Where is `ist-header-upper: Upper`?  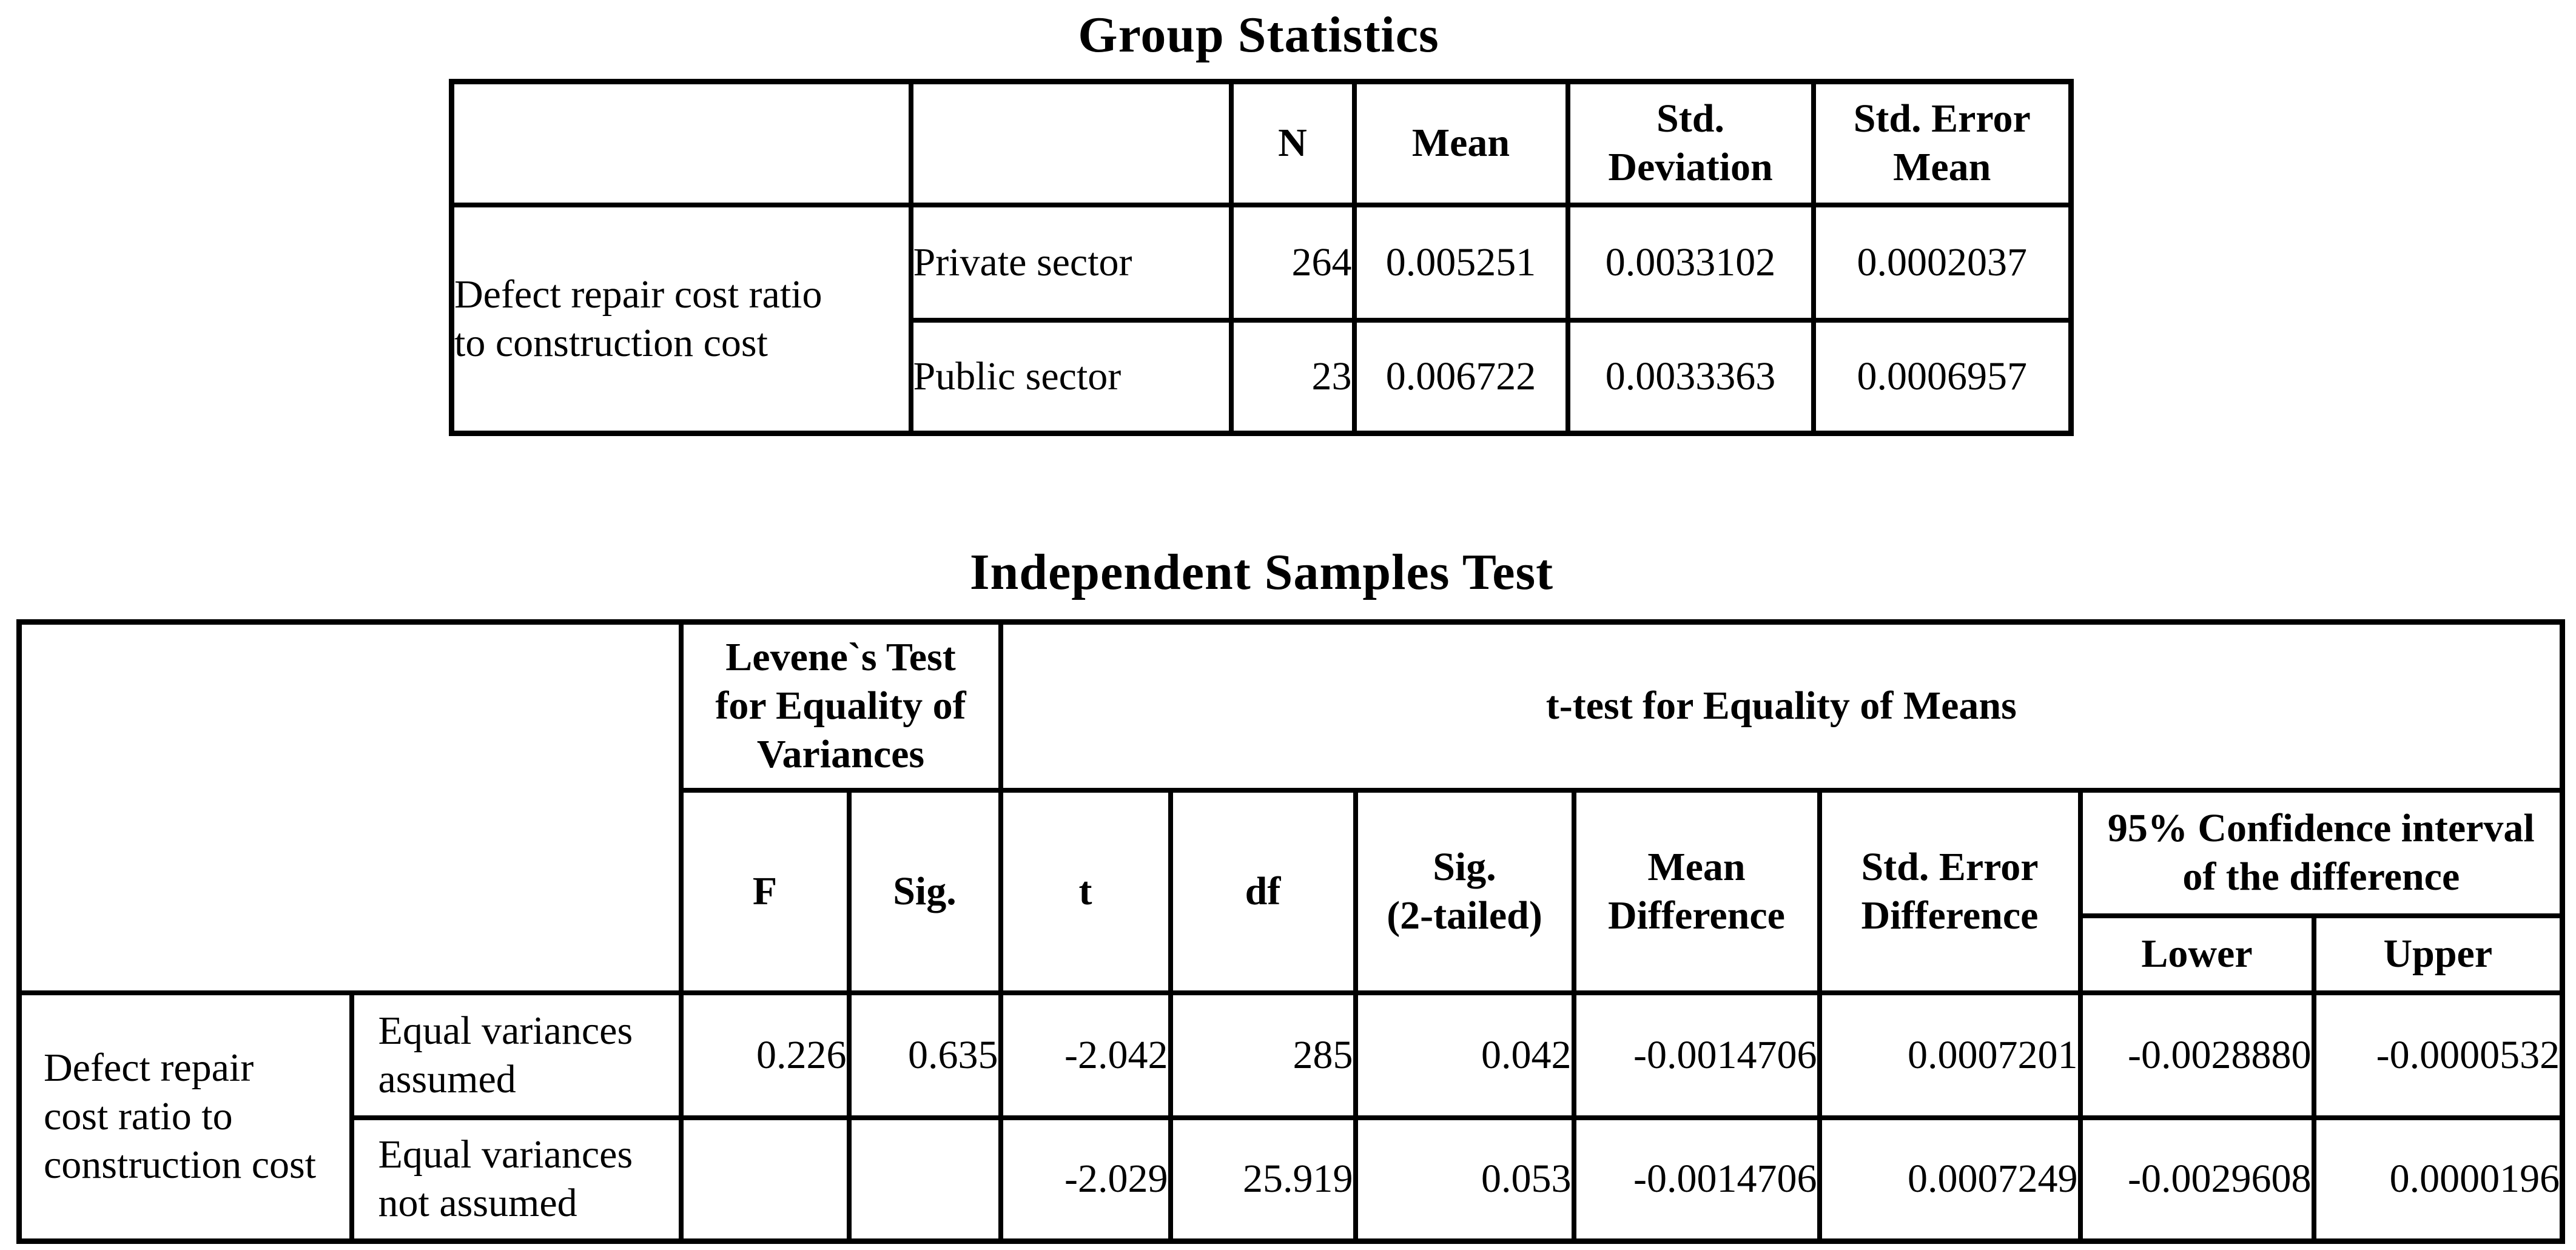 ist-header-upper: Upper is located at coordinates (2438, 954).